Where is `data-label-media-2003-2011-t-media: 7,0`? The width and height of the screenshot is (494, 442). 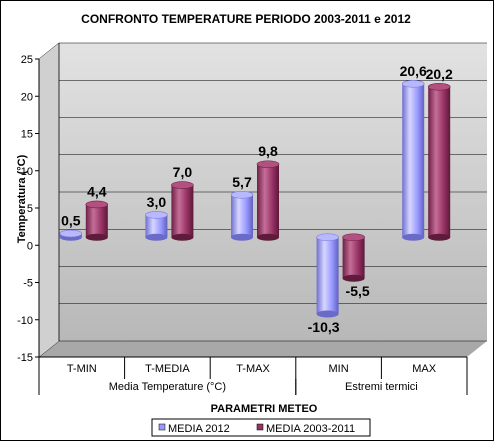 data-label-media-2003-2011-t-media: 7,0 is located at coordinates (183, 172).